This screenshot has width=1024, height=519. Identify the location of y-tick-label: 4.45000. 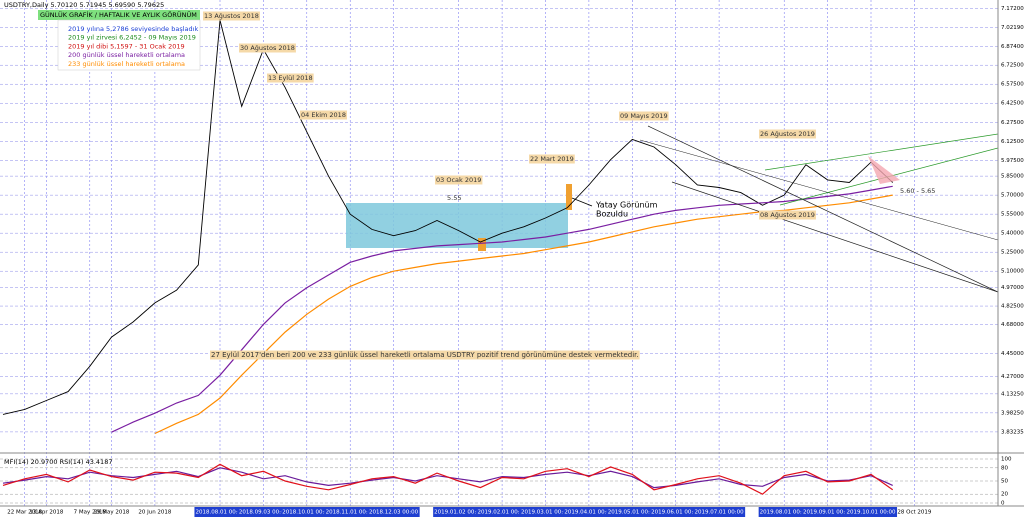
(1012, 354).